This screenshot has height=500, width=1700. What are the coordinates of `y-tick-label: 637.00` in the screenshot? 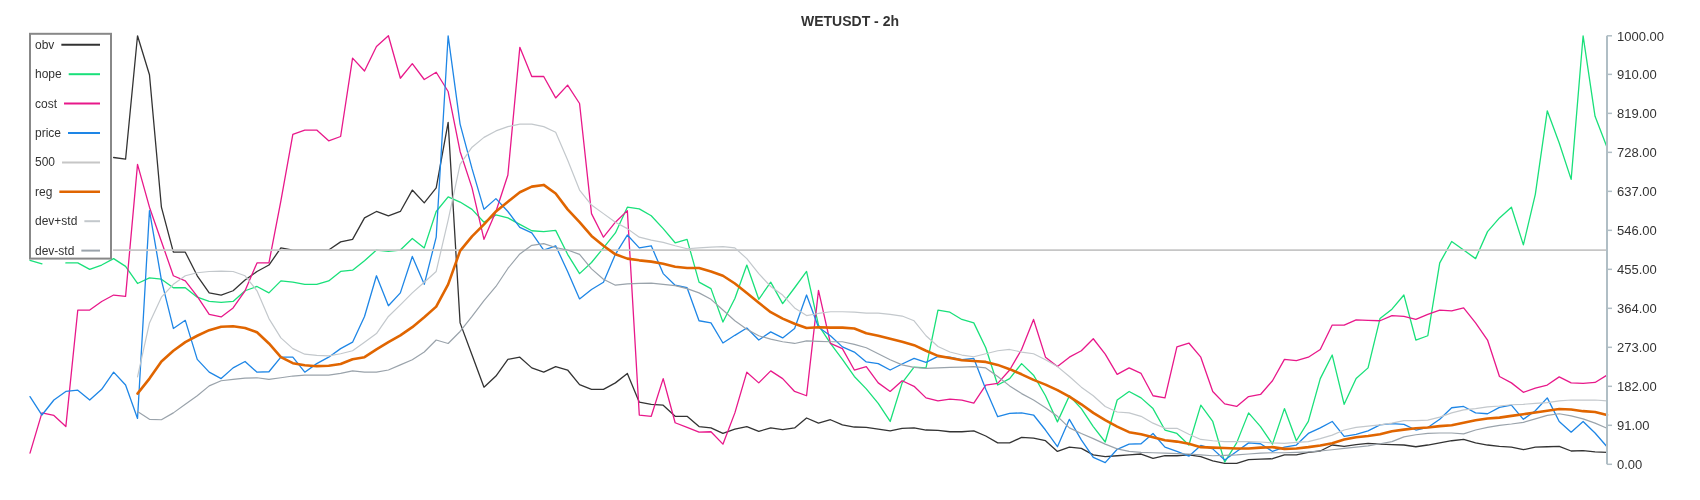 It's located at (1637, 191).